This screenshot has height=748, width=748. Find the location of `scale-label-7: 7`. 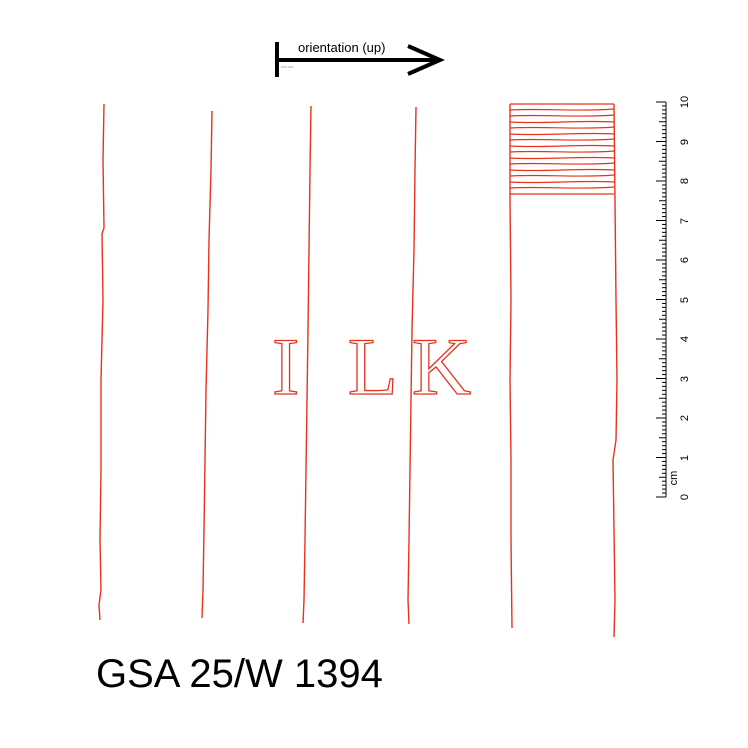

scale-label-7: 7 is located at coordinates (685, 221).